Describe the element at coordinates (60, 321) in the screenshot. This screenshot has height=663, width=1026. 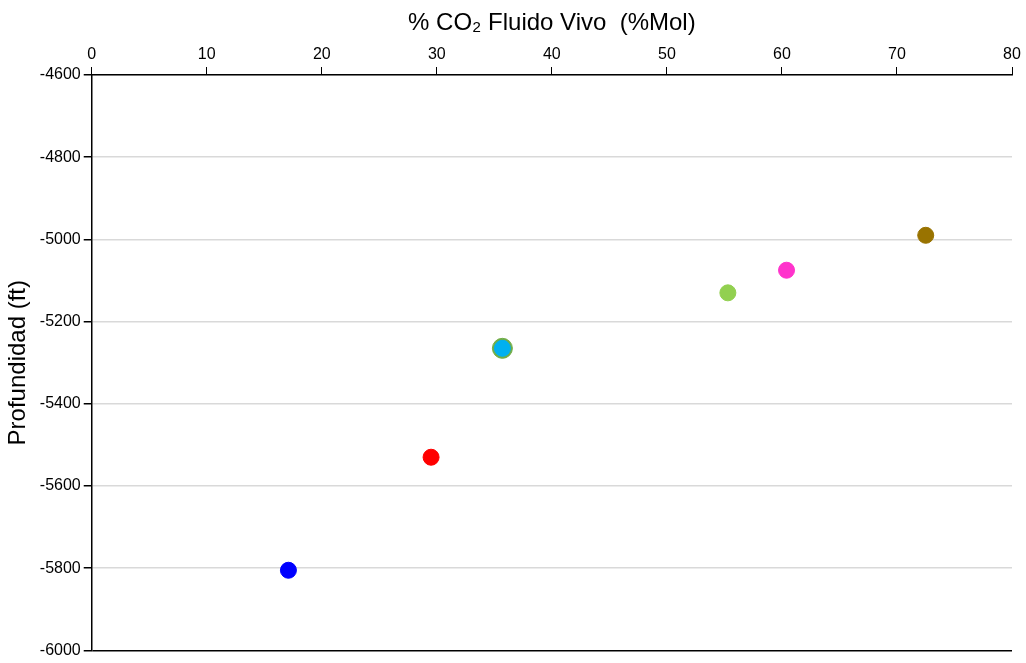
I see `y-tick-label: -5200` at that location.